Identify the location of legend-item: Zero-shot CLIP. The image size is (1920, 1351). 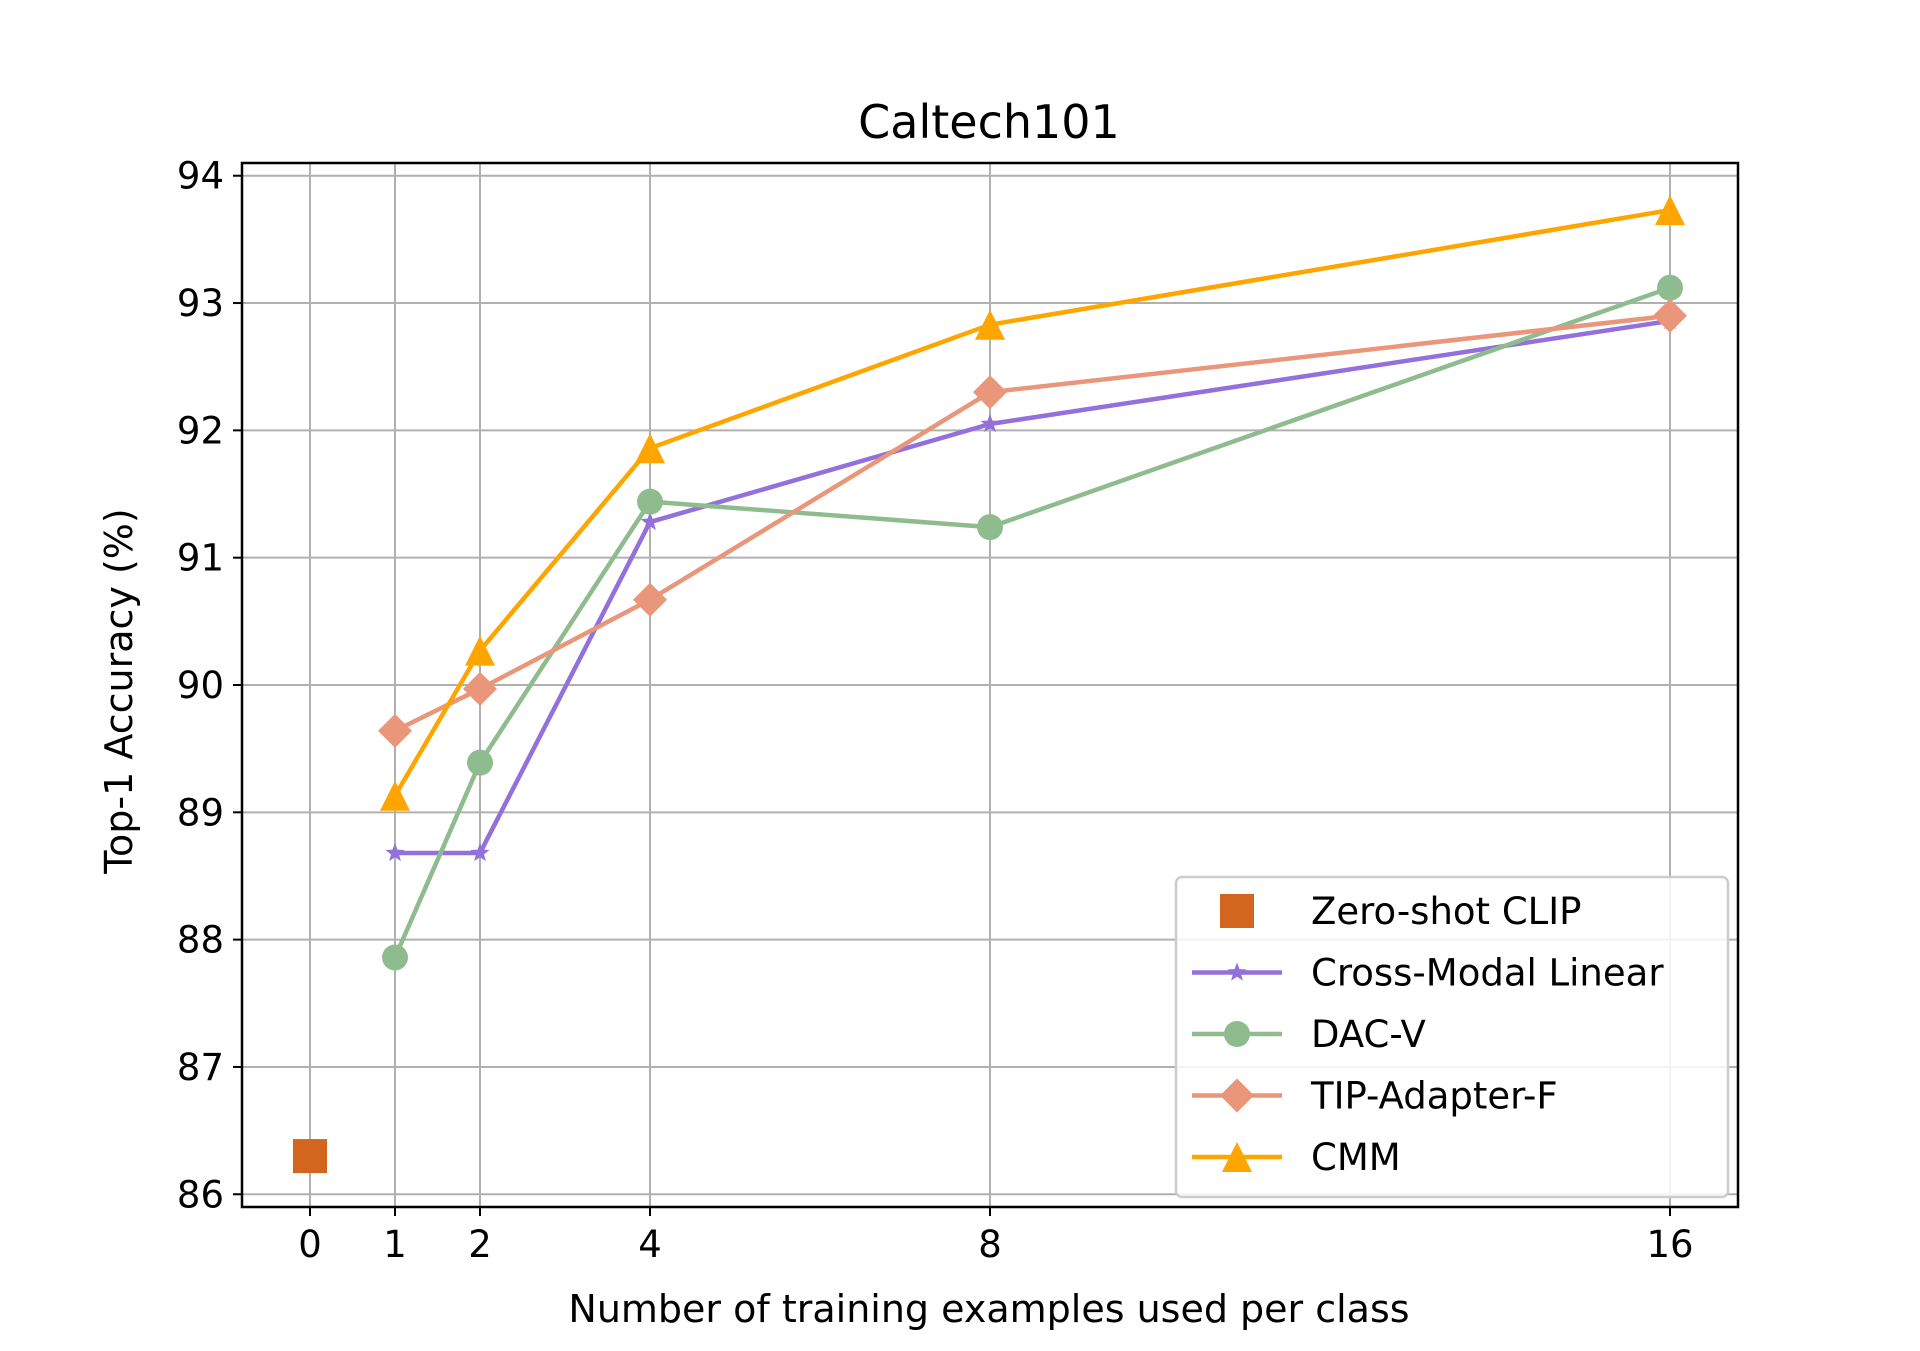
(1401, 911).